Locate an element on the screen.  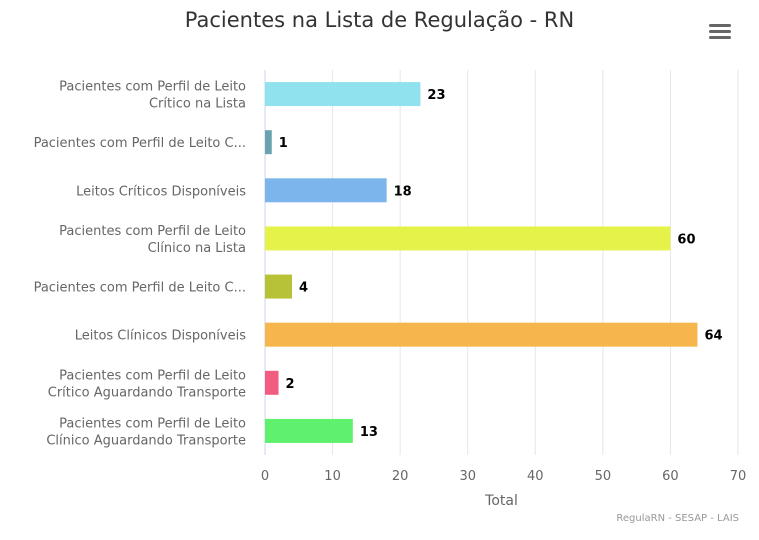
category-label: Clínico na Lista is located at coordinates (197, 248).